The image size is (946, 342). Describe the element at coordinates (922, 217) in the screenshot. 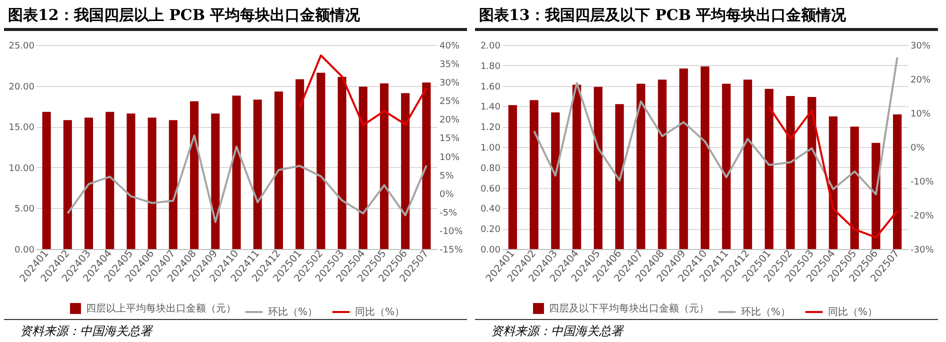

I see `y2-tick-label: -20%` at that location.